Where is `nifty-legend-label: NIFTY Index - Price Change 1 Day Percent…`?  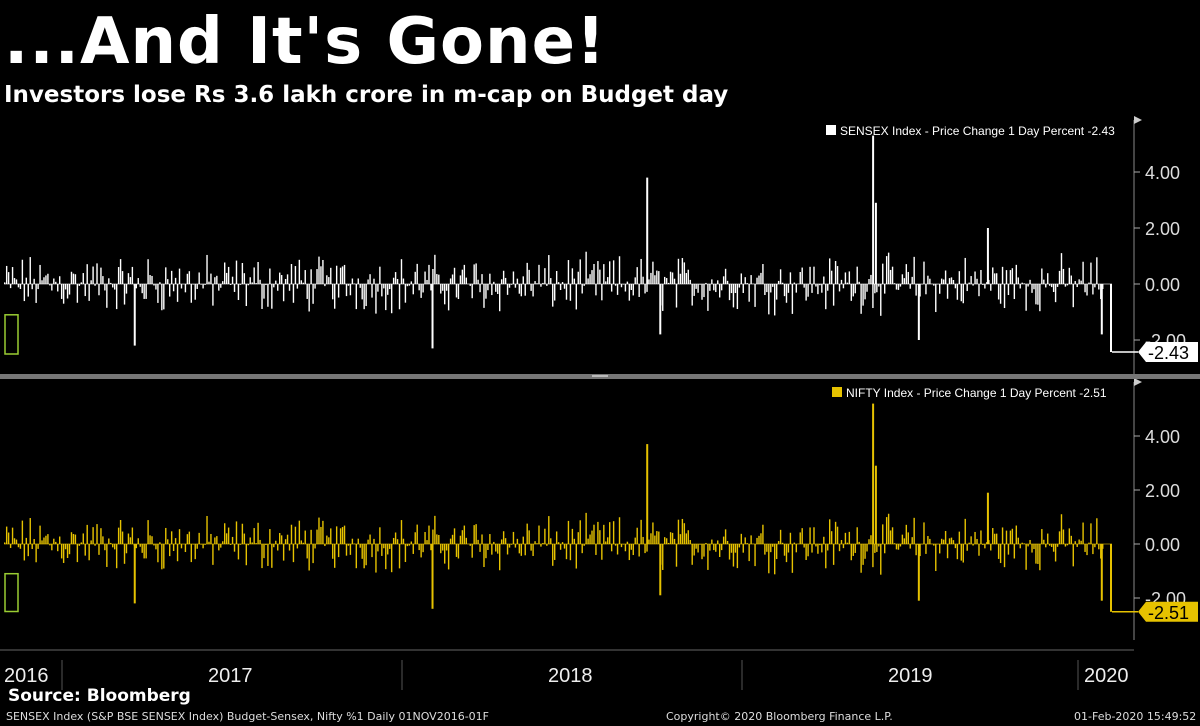 nifty-legend-label: NIFTY Index - Price Change 1 Day Percent… is located at coordinates (976, 393).